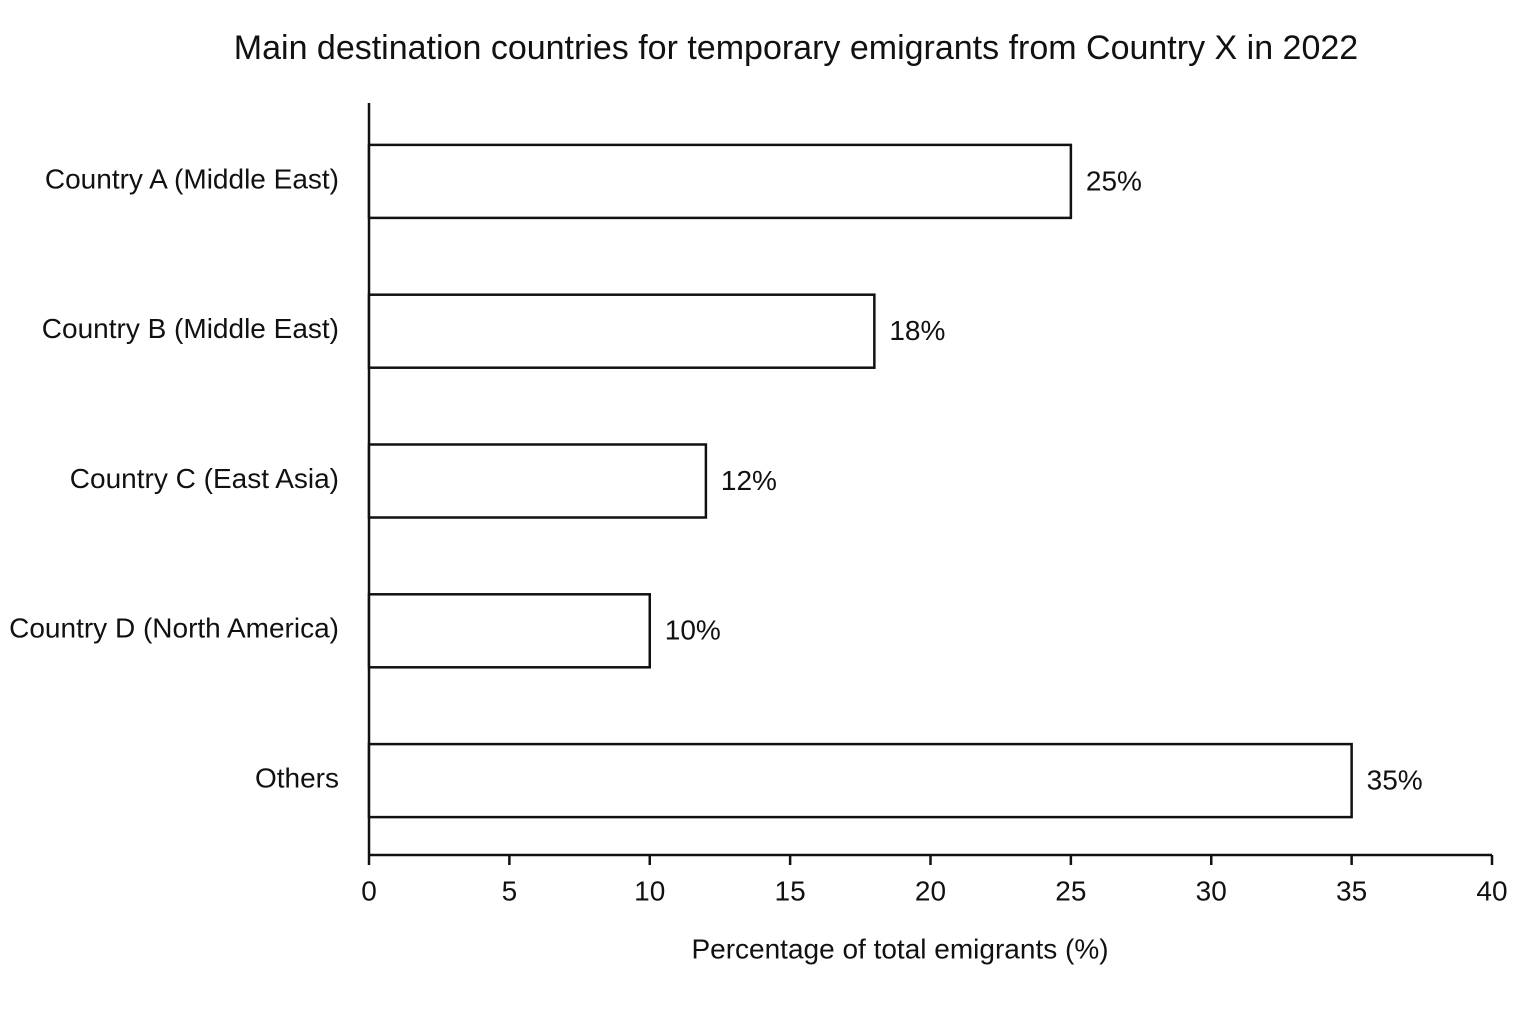  Describe the element at coordinates (790, 890) in the screenshot. I see `x-tick-label: 15` at that location.